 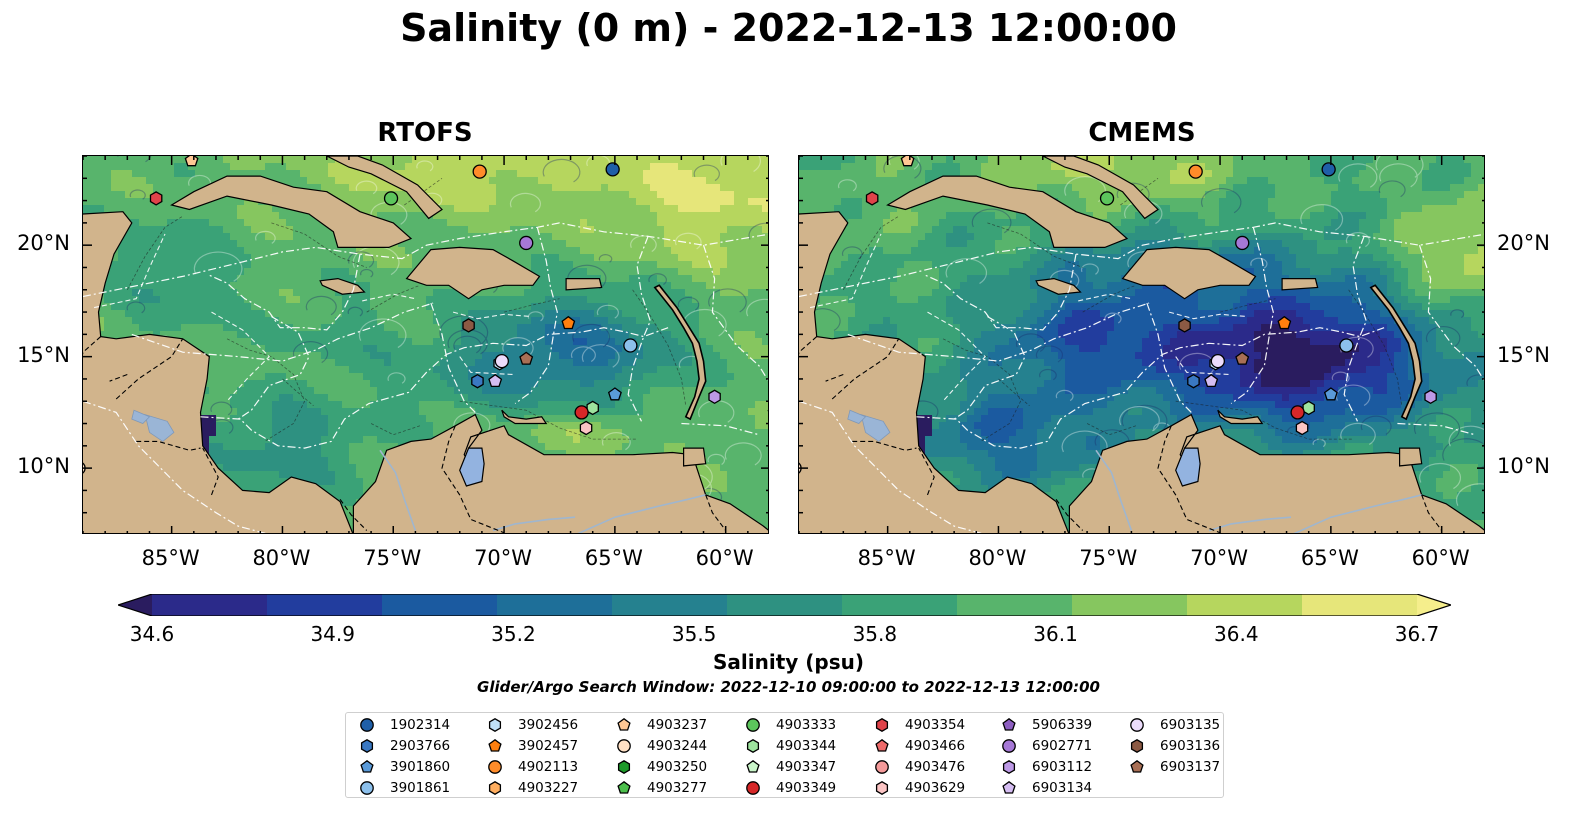 I want to click on colorbar-tick-label: 35.5, so click(x=694, y=634).